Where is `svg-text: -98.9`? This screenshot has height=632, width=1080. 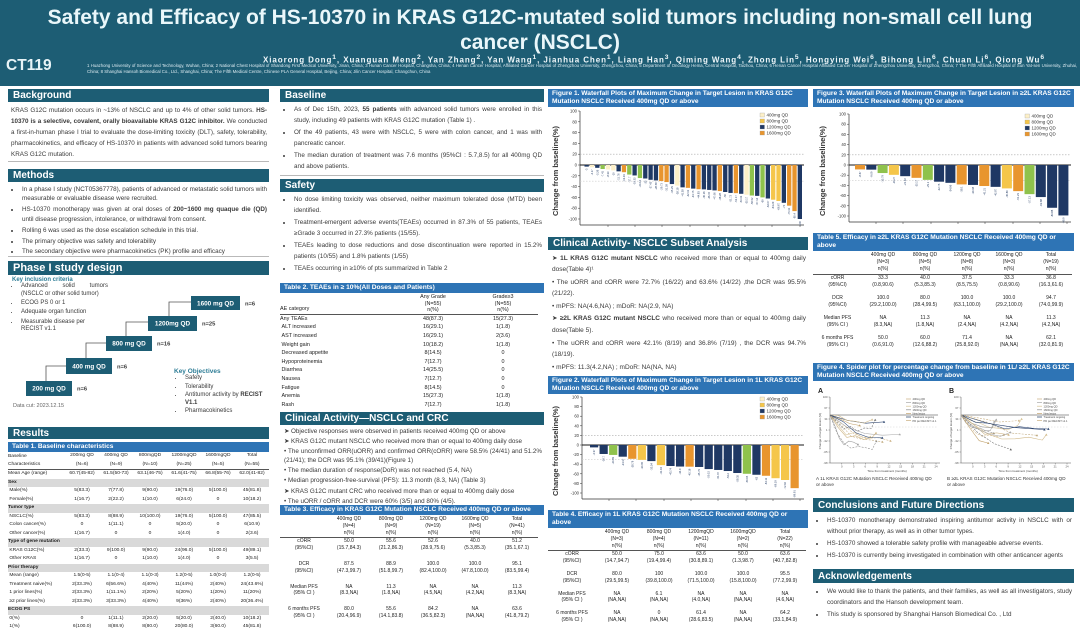
svg-text: -98.9 is located at coordinates (1063, 220).